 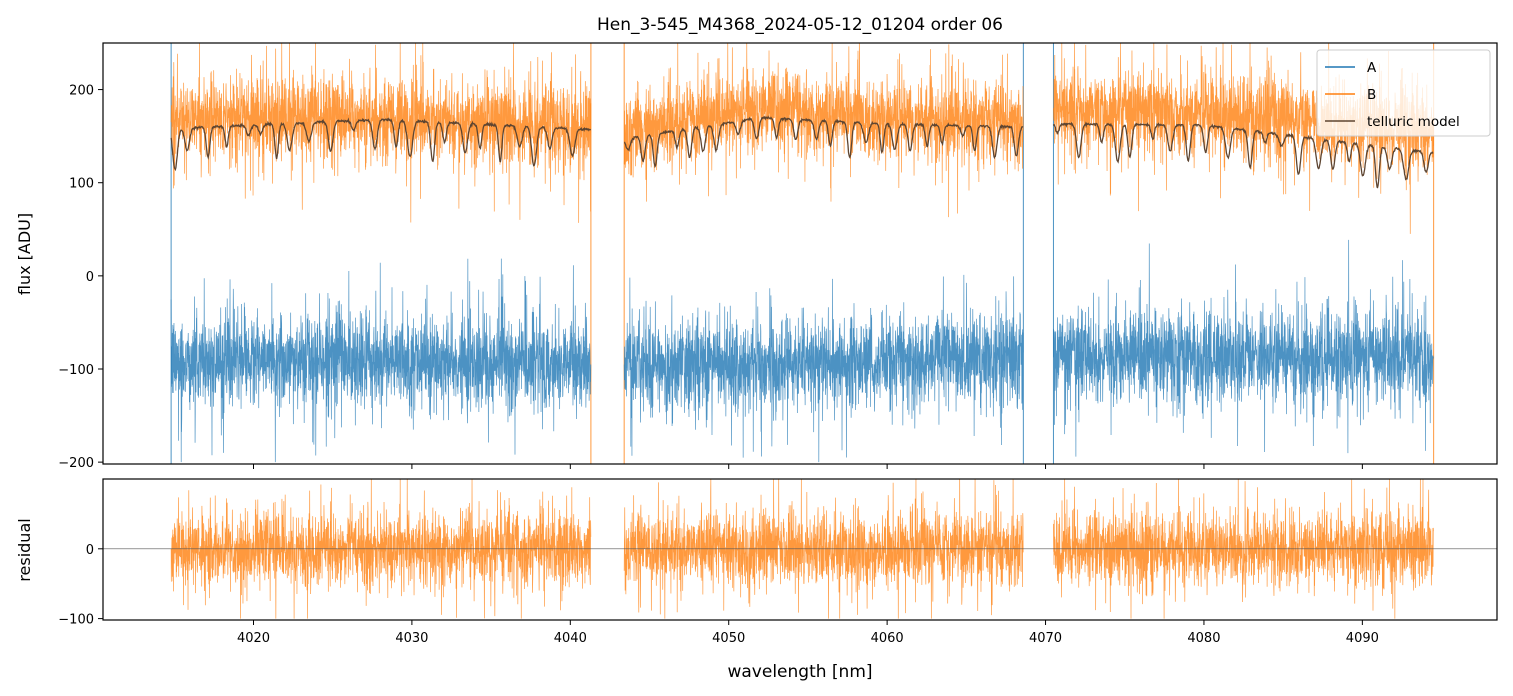 What do you see at coordinates (1372, 68) in the screenshot?
I see `legend-entry-label: A` at bounding box center [1372, 68].